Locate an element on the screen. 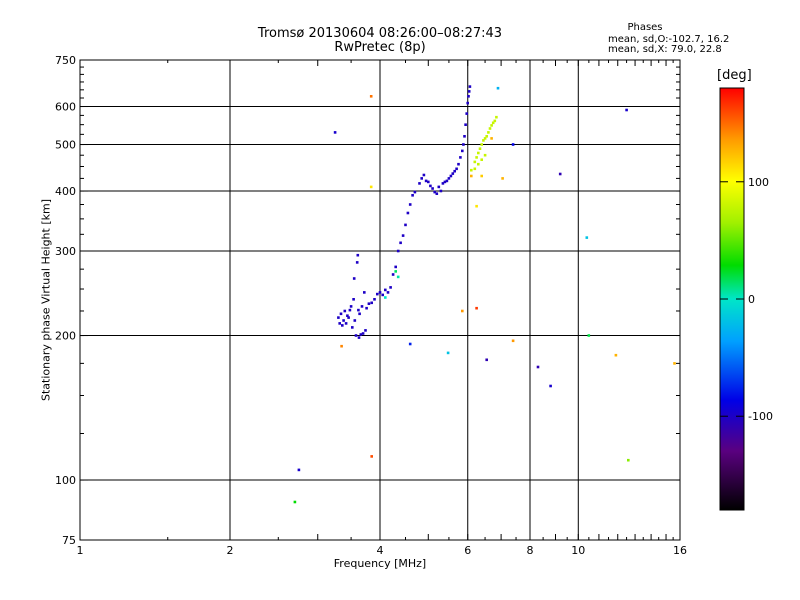 This screenshot has width=800, height=600. x-axis-label: Frequency [MHz] is located at coordinates (380, 563).